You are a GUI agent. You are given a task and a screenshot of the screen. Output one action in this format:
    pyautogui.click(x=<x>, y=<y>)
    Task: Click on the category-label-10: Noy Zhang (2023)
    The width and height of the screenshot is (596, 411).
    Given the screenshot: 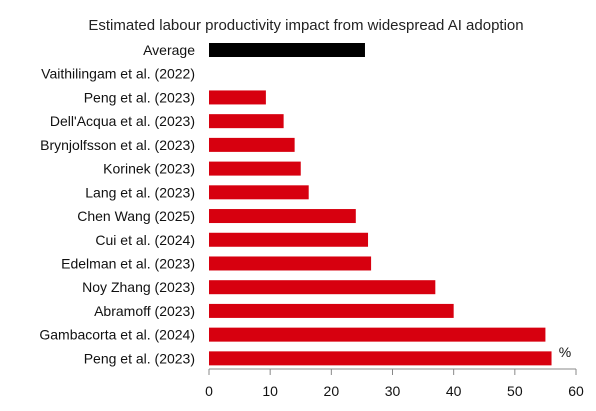 What is the action you would take?
    pyautogui.click(x=138, y=287)
    